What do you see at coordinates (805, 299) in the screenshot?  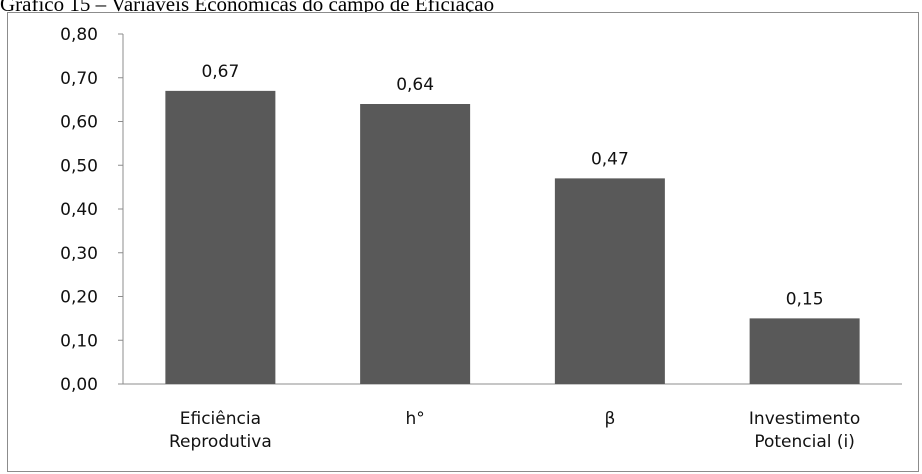 I see `data-label: 0,15` at bounding box center [805, 299].